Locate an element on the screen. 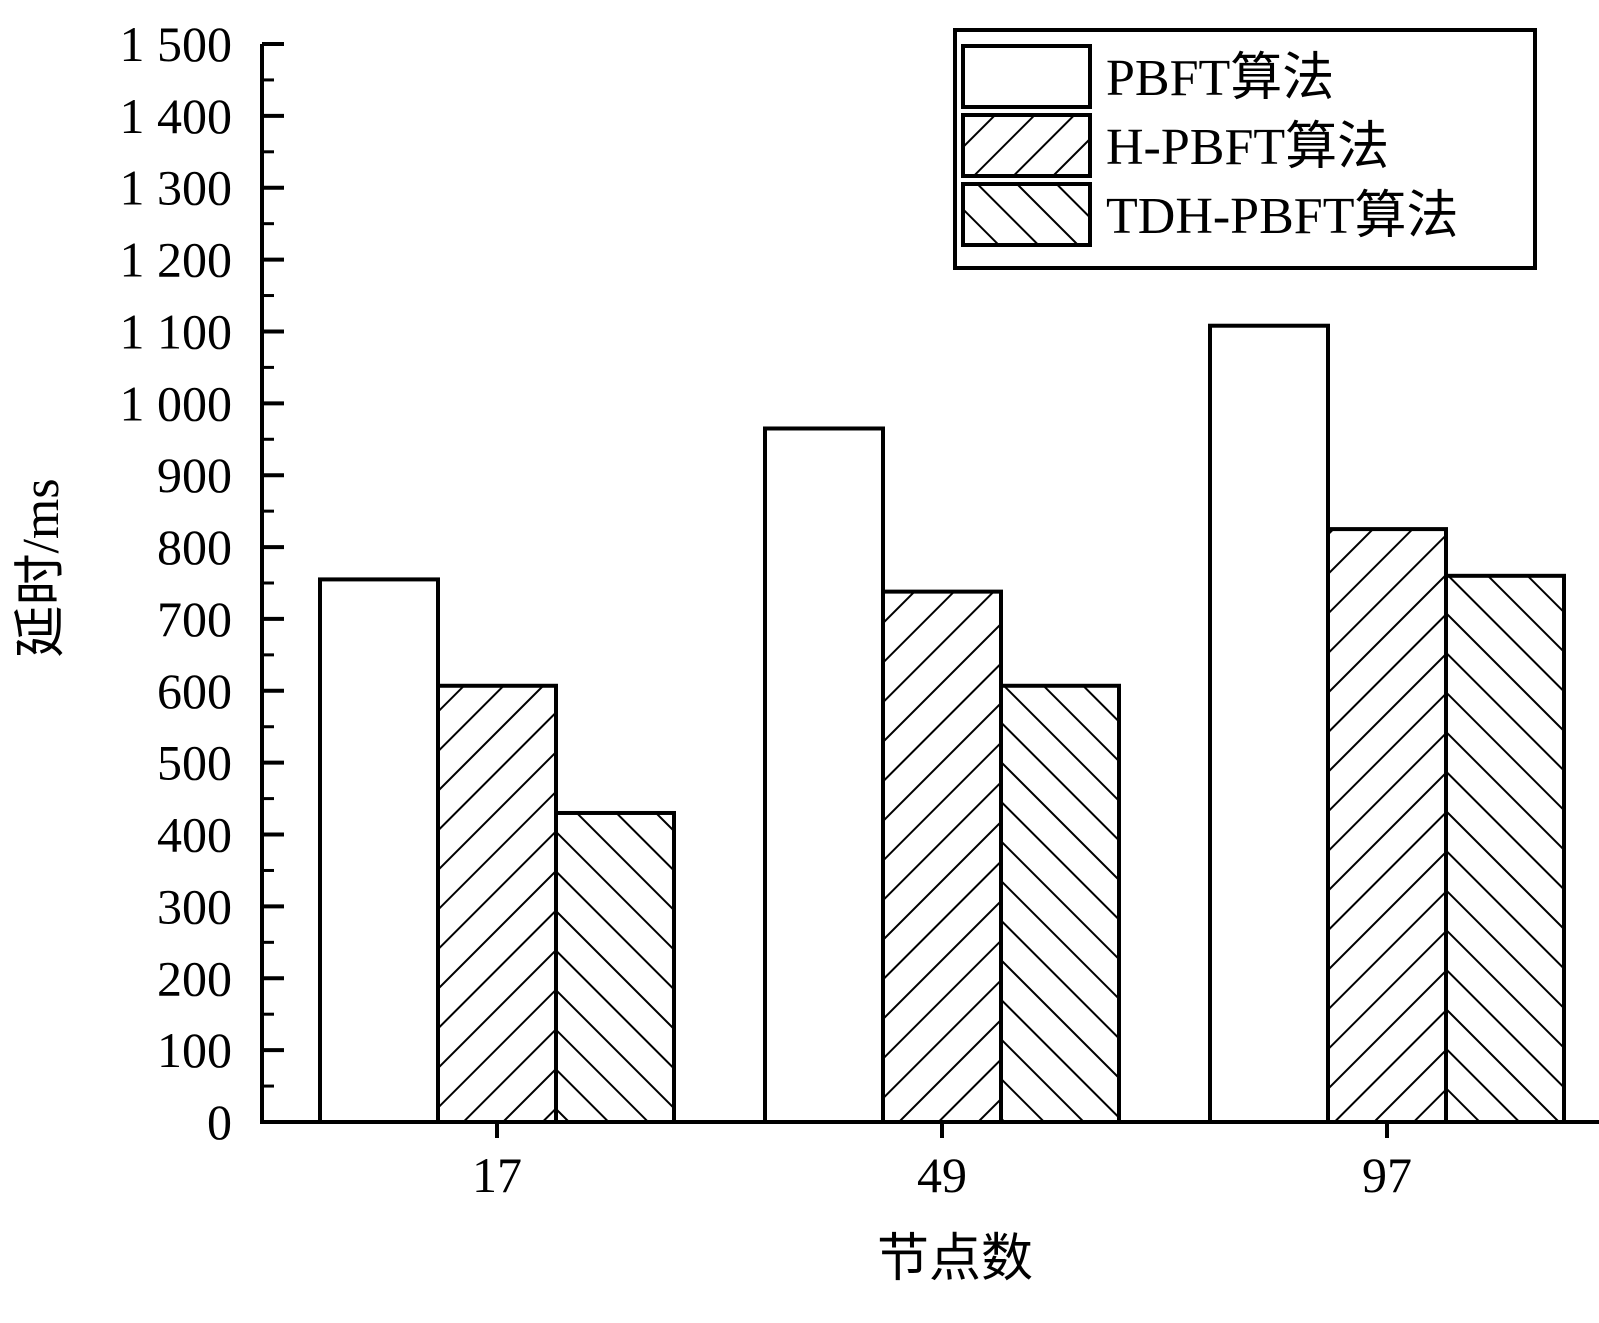 The width and height of the screenshot is (1599, 1323). x-tick-label: 49 is located at coordinates (942, 1175).